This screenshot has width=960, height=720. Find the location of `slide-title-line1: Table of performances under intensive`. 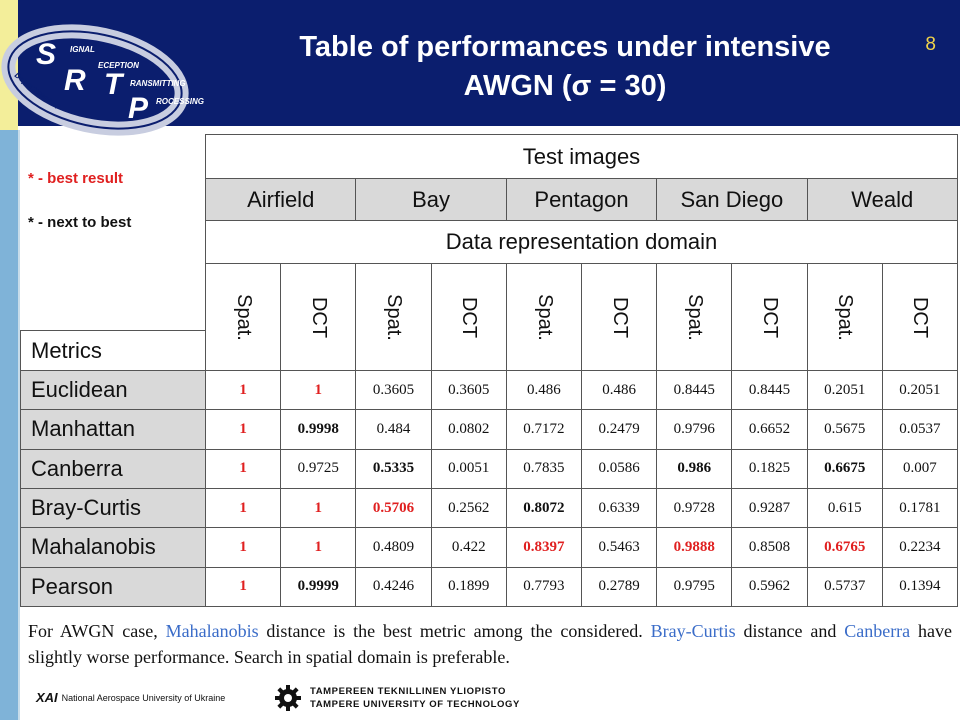

slide-title-line1: Table of performances under intensive is located at coordinates (565, 47).